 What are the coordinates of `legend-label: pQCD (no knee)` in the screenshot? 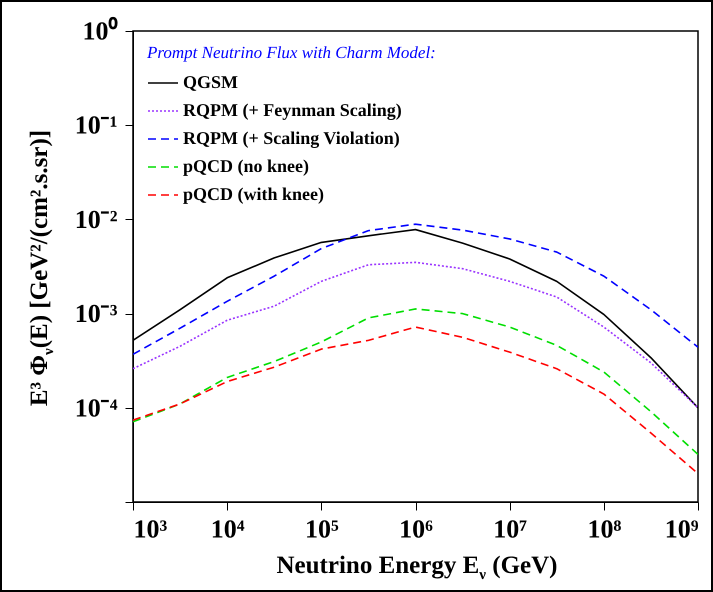 It's located at (246, 166).